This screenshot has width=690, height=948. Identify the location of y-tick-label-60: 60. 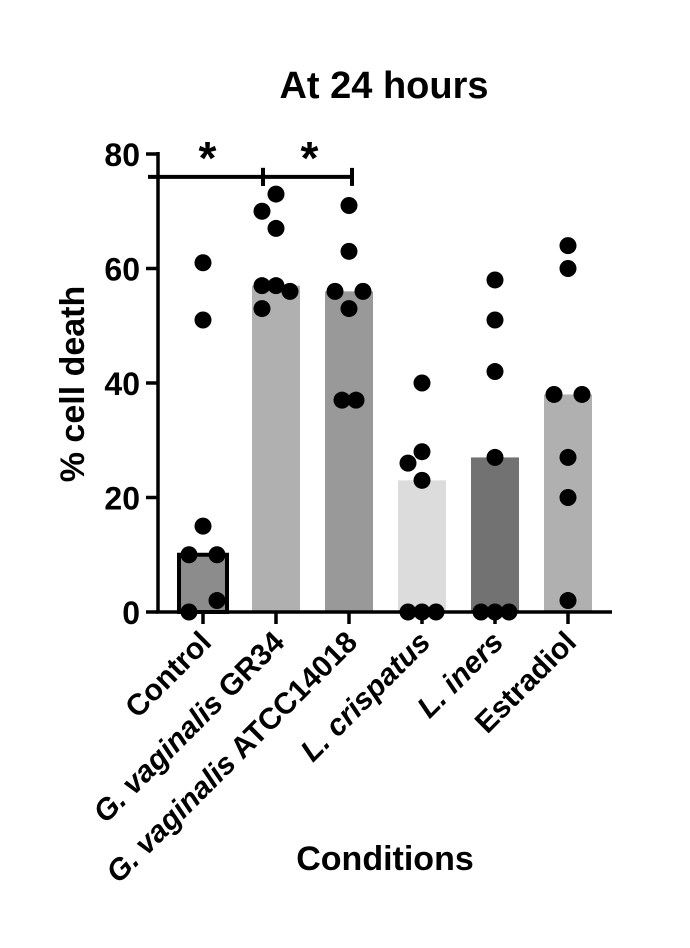
(122, 270).